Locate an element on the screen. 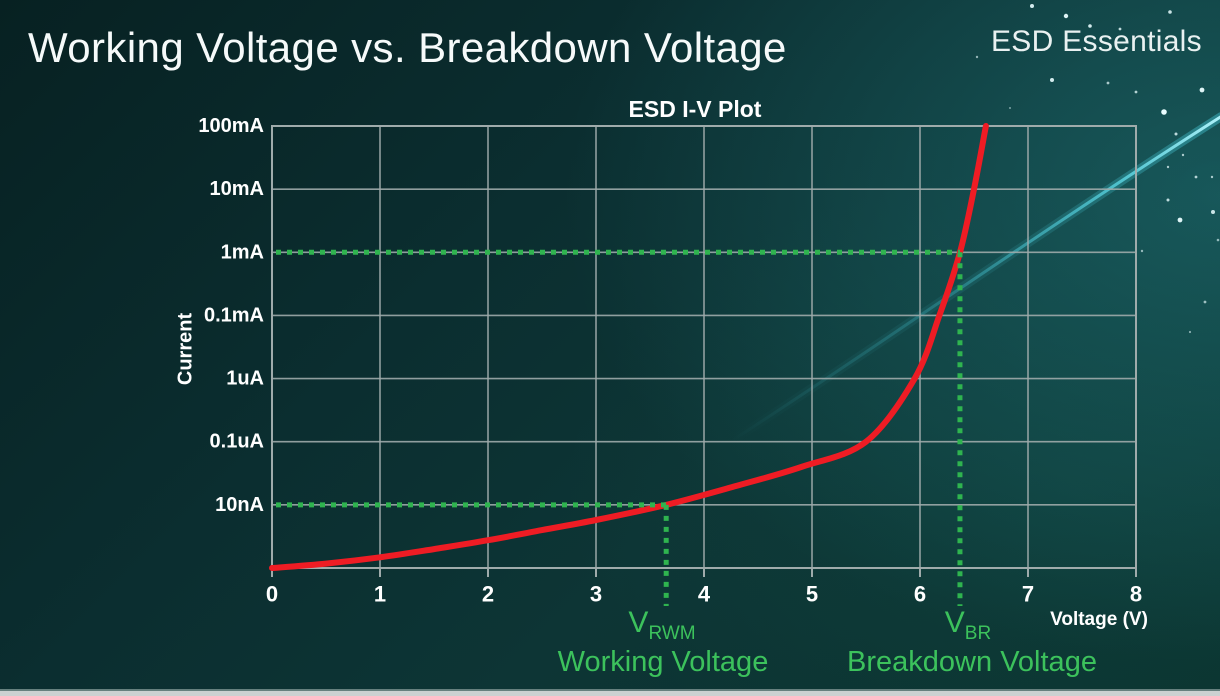 The image size is (1220, 696). vrwm-symbol-subscript: RWM is located at coordinates (672, 633).